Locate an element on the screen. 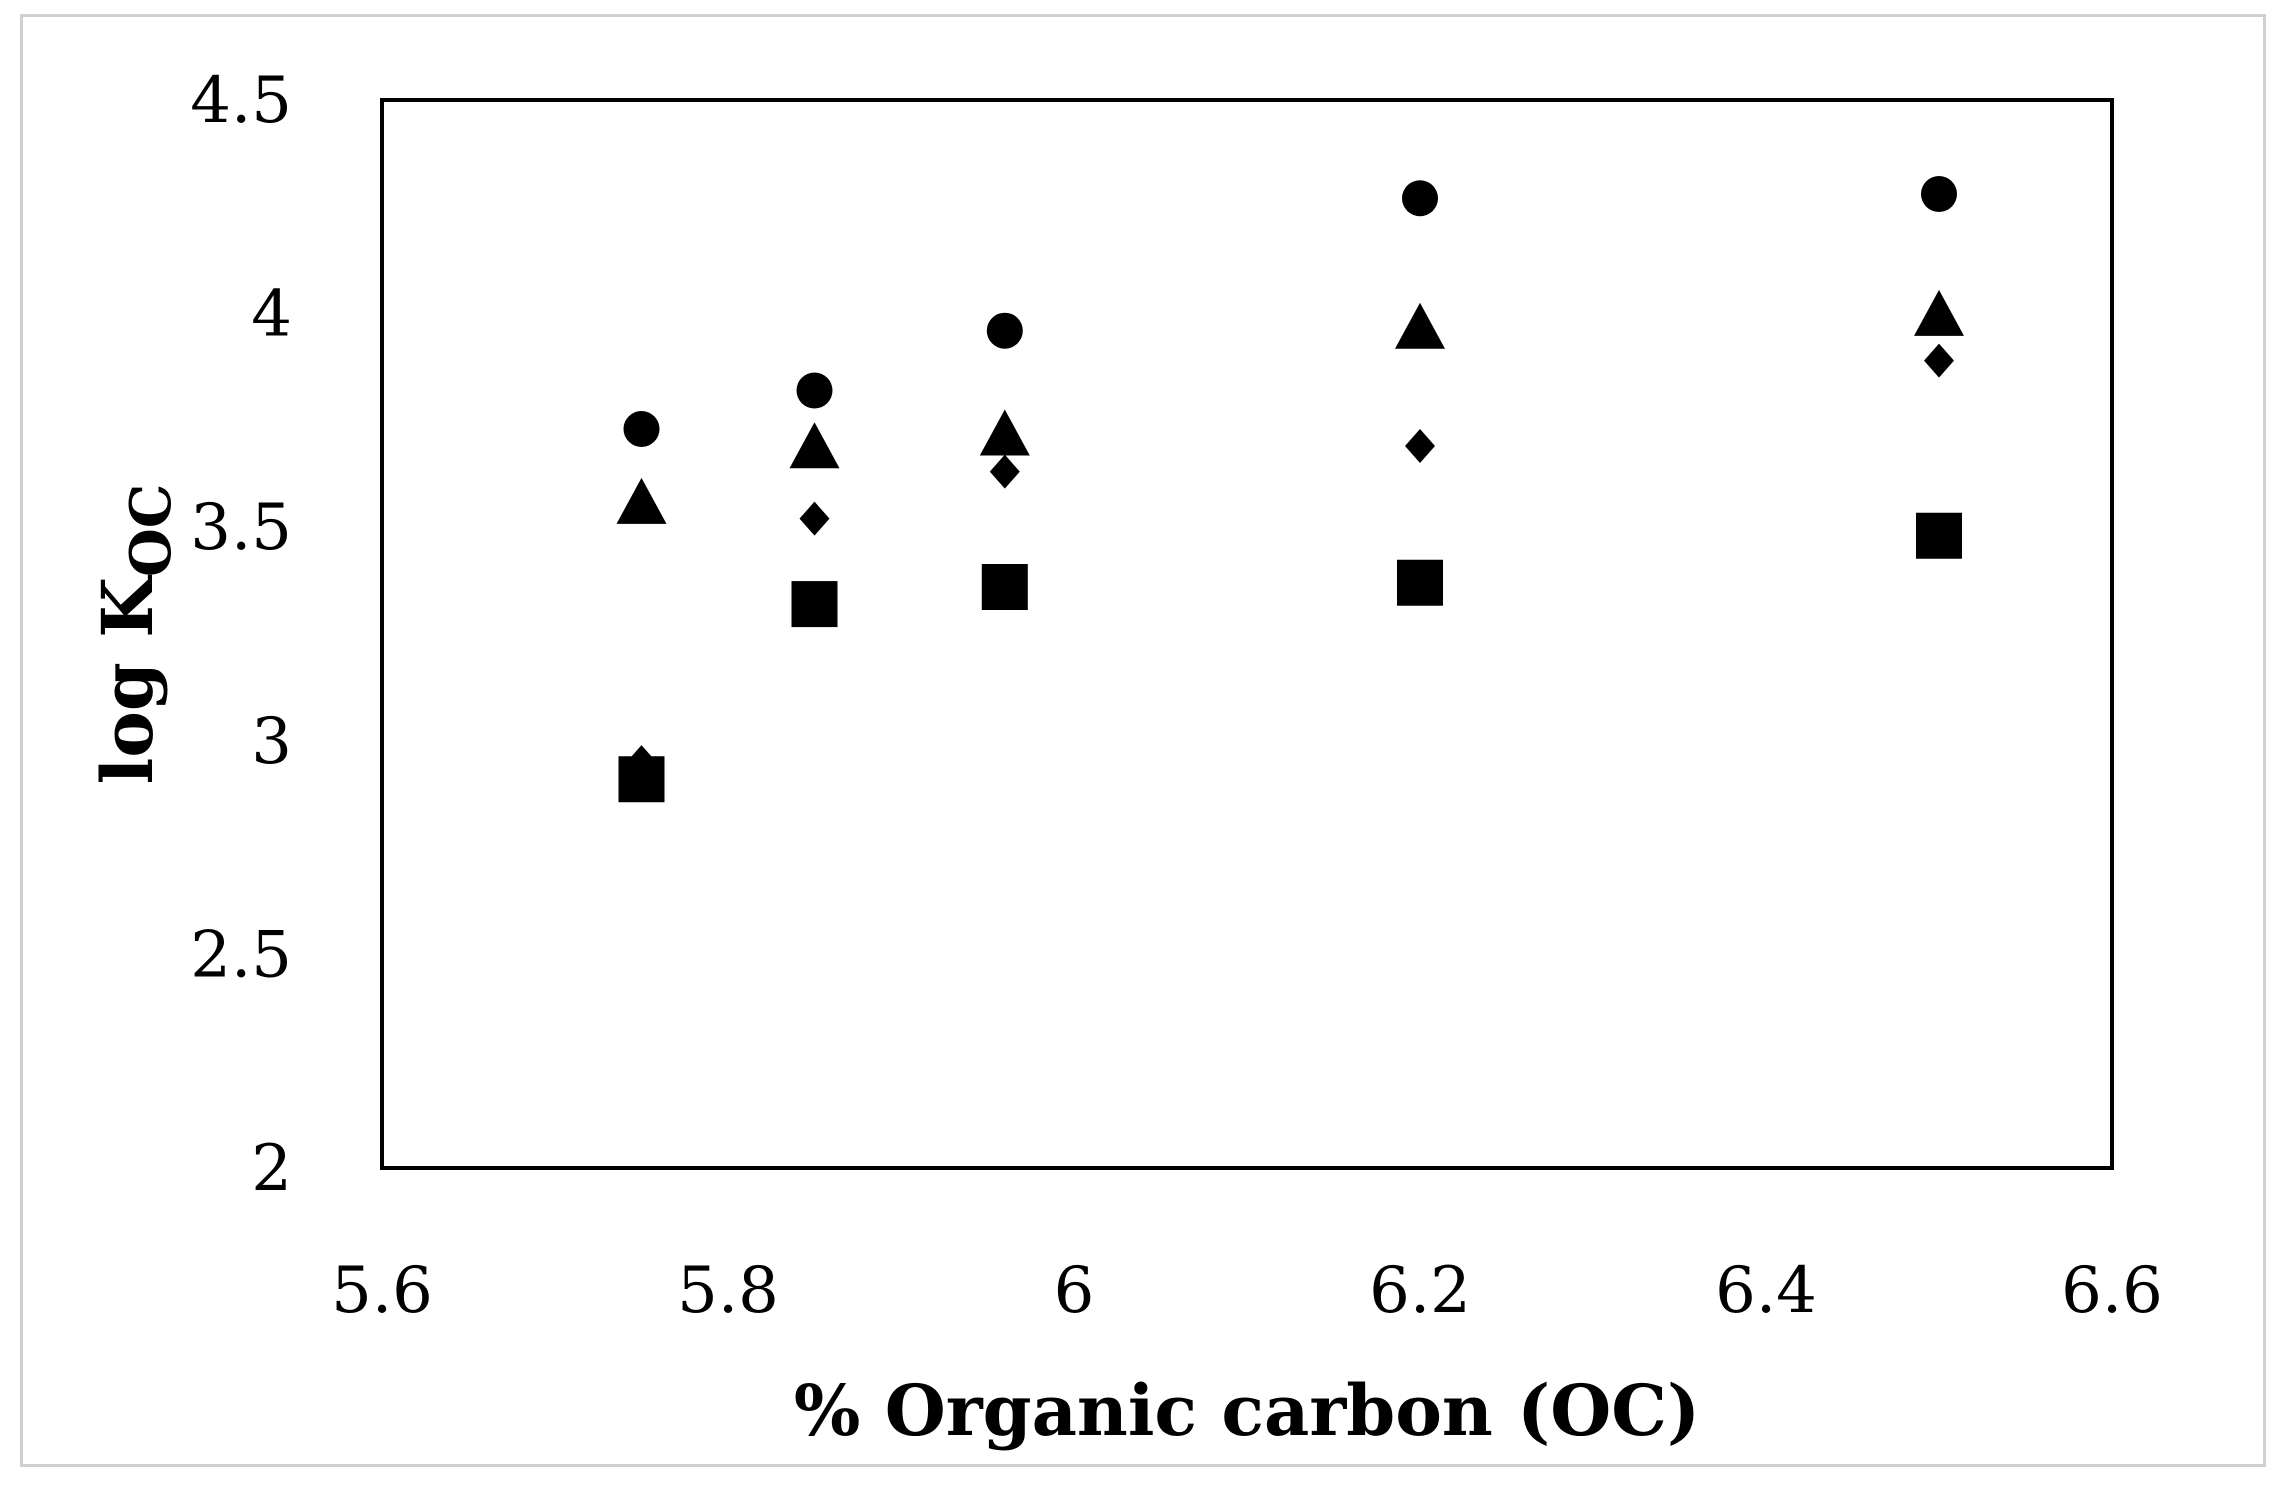 Image resolution: width=2292 pixels, height=1487 pixels. y-axis-ticks: 2 2.5 3 3.5 4 4.5 is located at coordinates (241, 635).